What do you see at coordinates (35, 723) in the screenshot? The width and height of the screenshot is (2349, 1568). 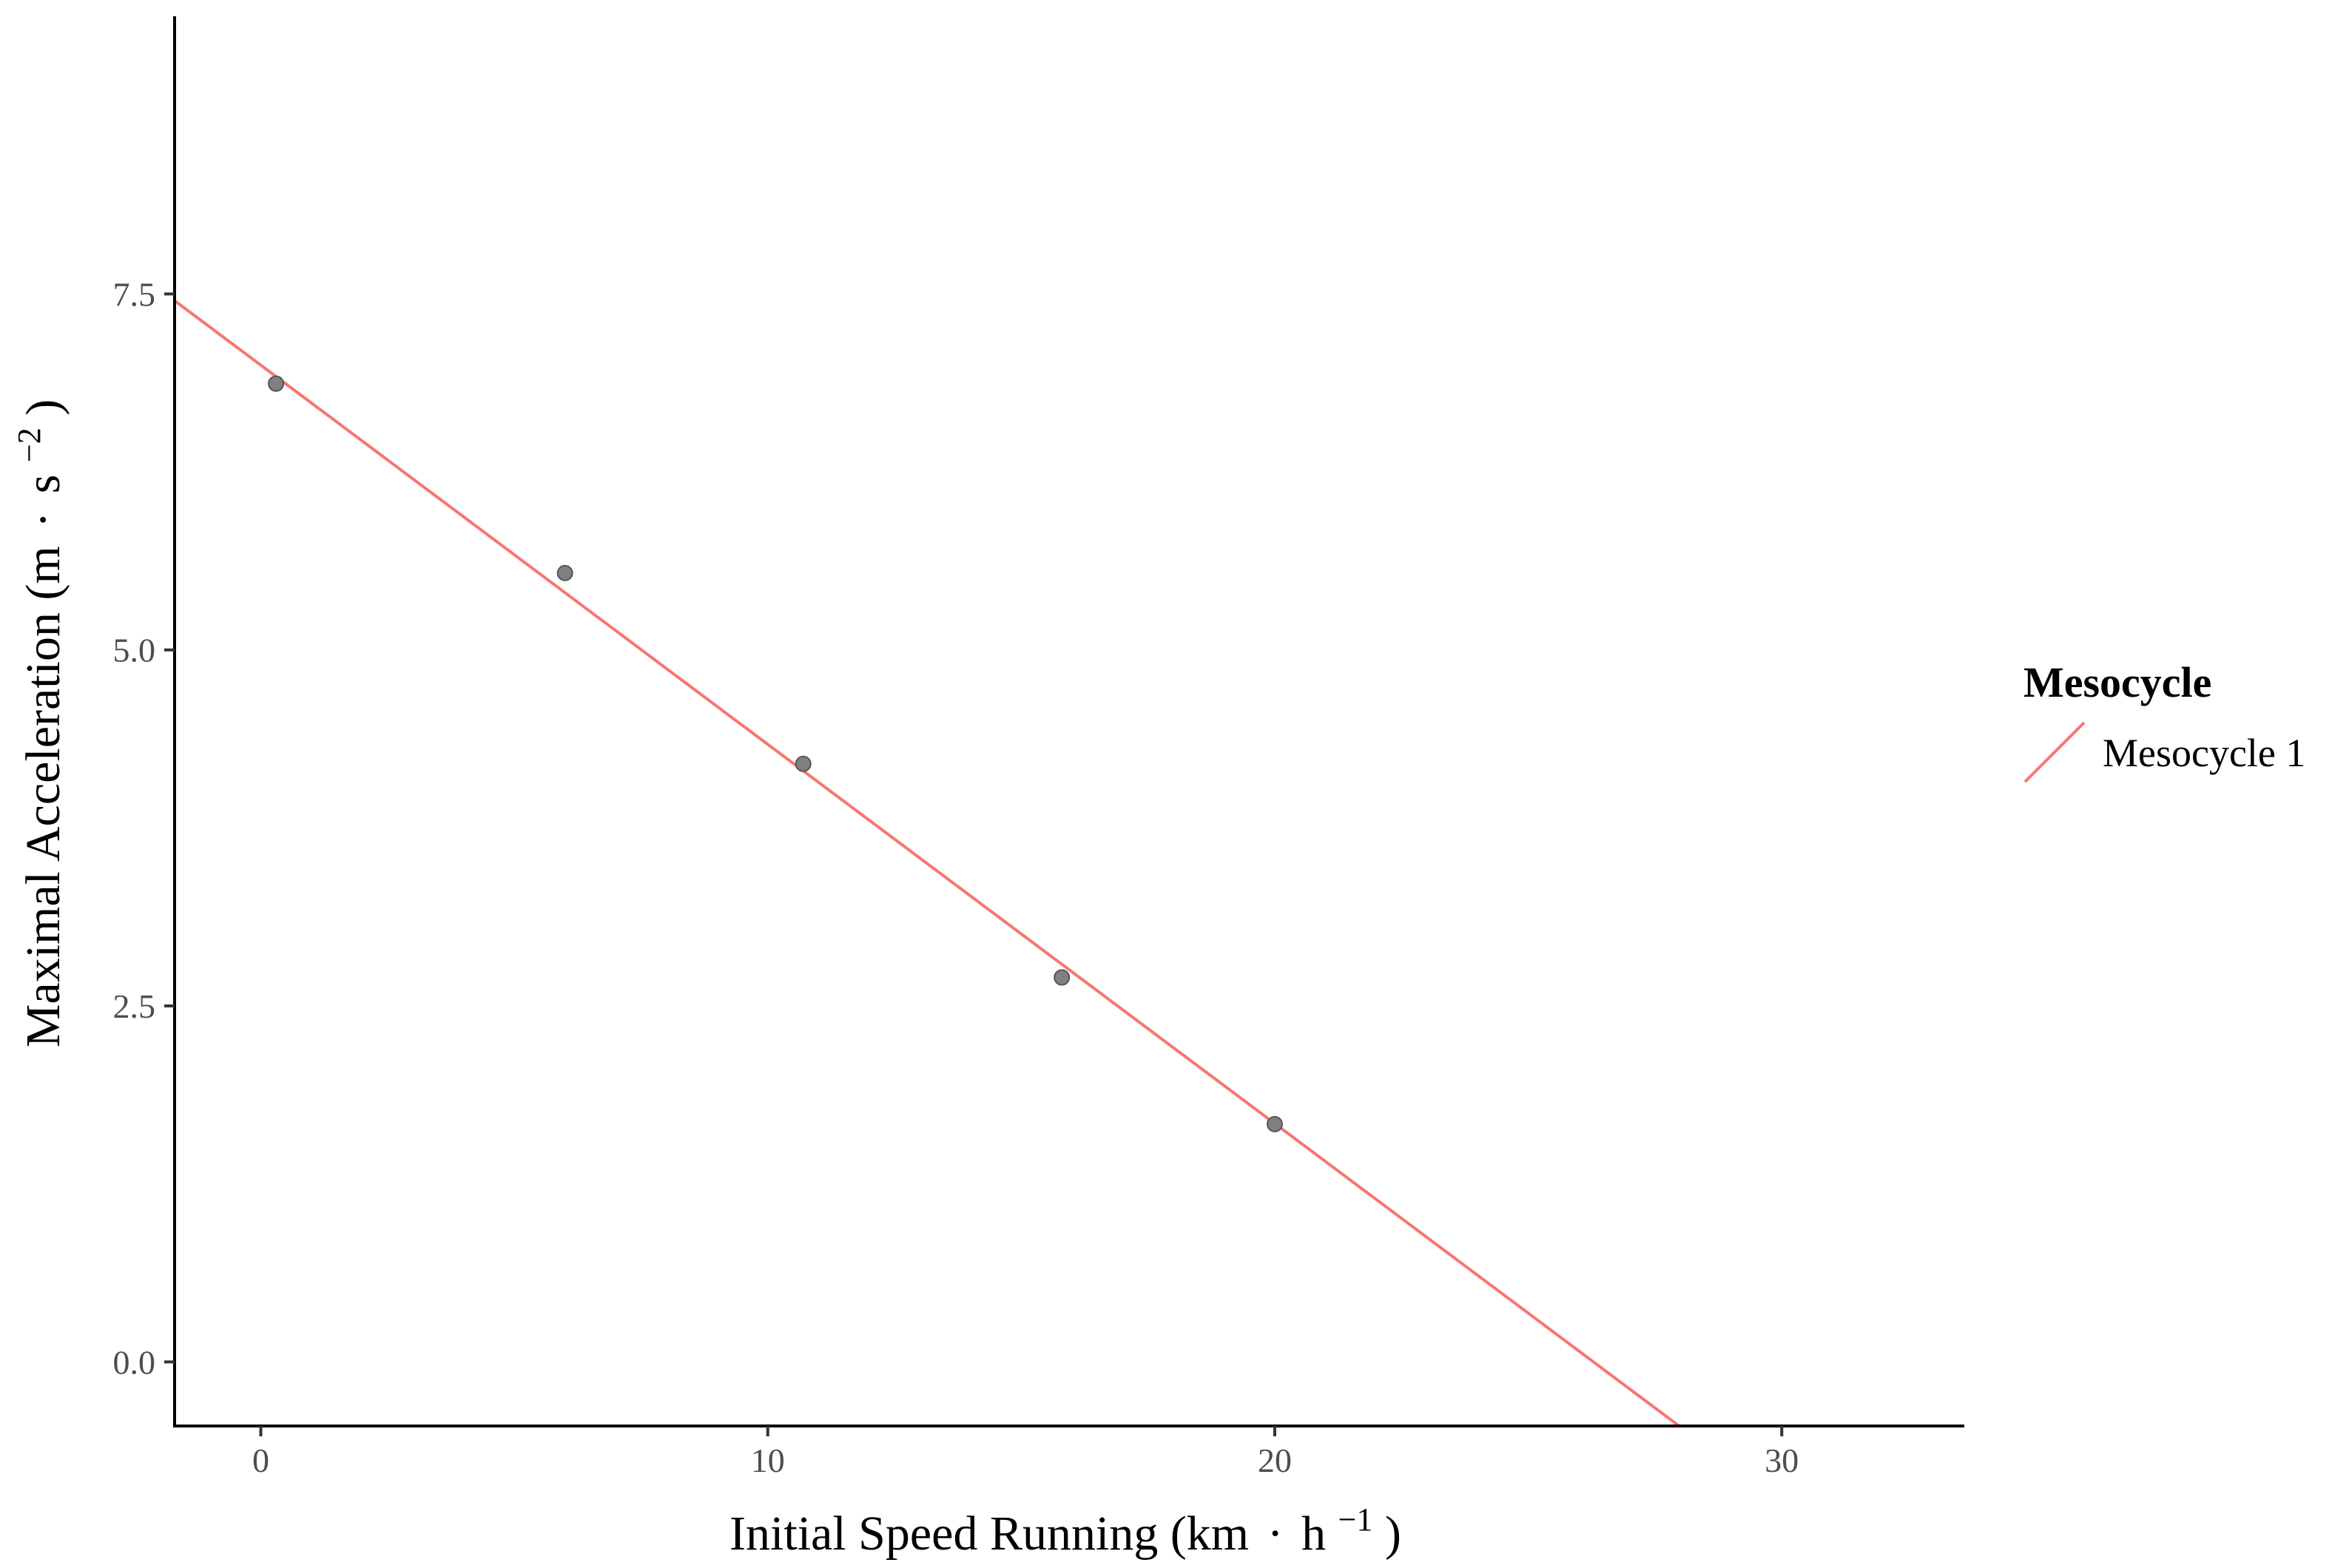 I see `y-axis-title: Maximal Acceleration (m · s −2 )` at bounding box center [35, 723].